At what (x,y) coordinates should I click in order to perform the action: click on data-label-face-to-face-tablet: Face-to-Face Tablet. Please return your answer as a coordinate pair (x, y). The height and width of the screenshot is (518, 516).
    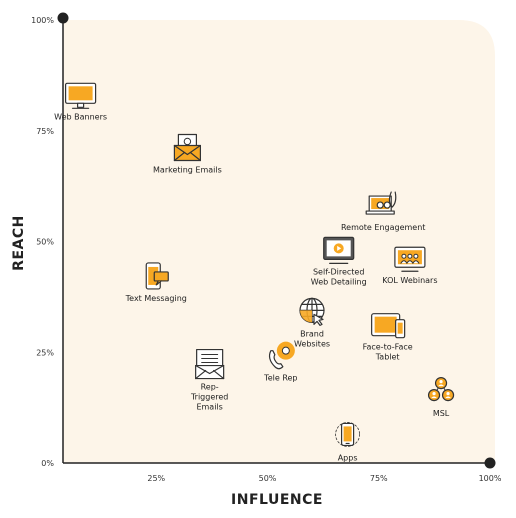
    Looking at the image, I should click on (388, 352).